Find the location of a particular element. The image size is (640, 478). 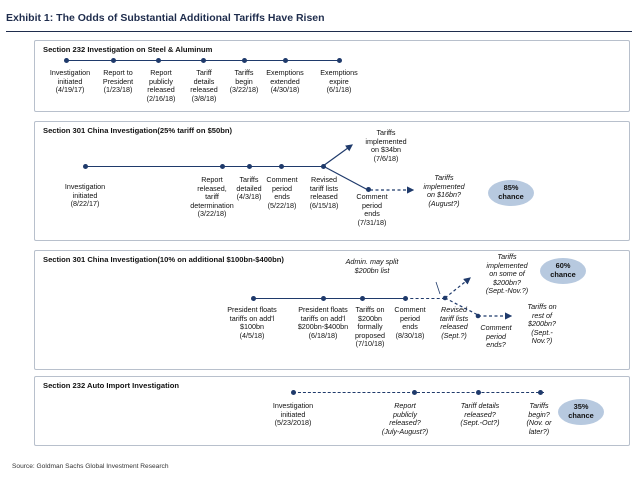

event-label: Investigation initiated (4/19/17) is located at coordinates (70, 81).